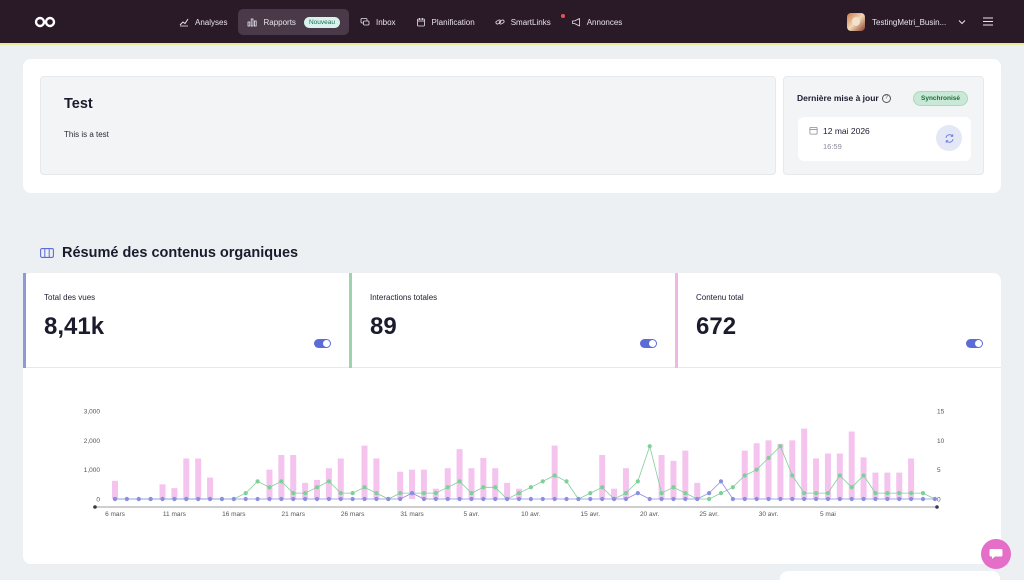  What do you see at coordinates (886, 98) in the screenshot?
I see `help-icon: ?` at bounding box center [886, 98].